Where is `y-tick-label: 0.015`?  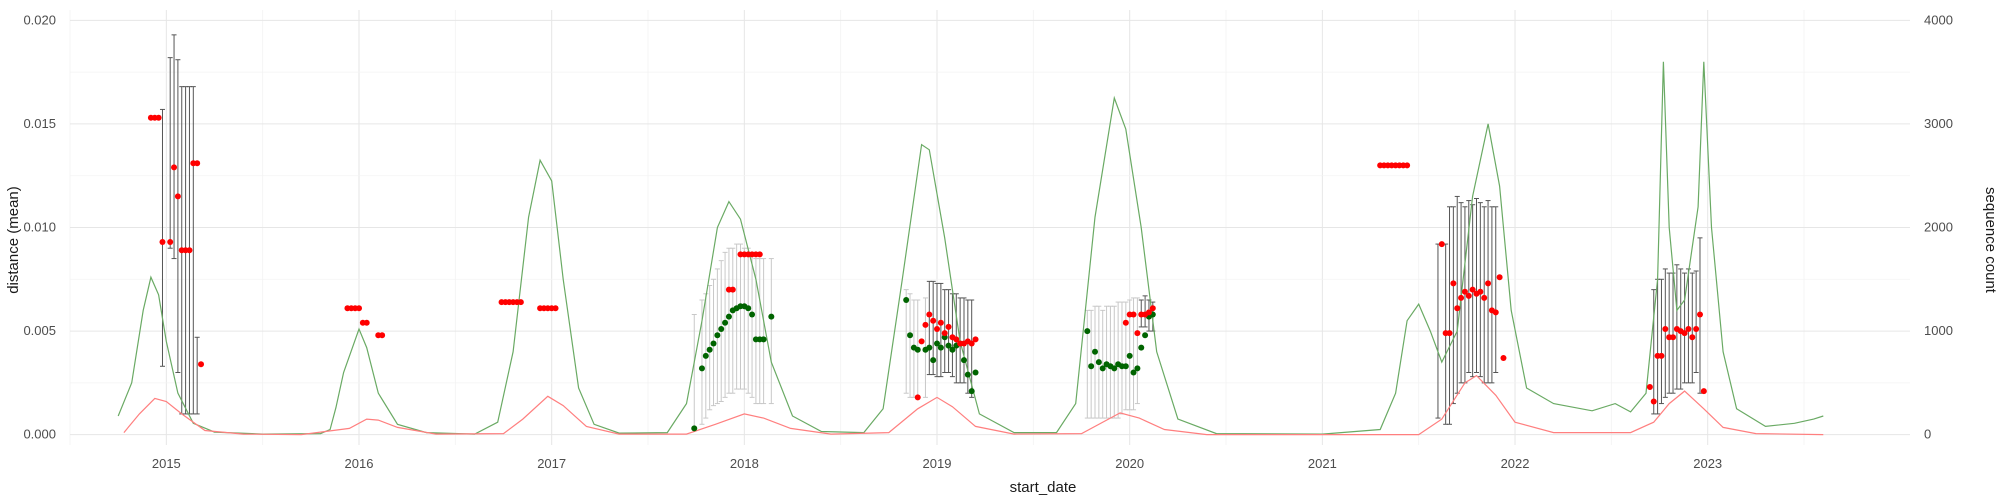 y-tick-label: 0.015 is located at coordinates (39, 123).